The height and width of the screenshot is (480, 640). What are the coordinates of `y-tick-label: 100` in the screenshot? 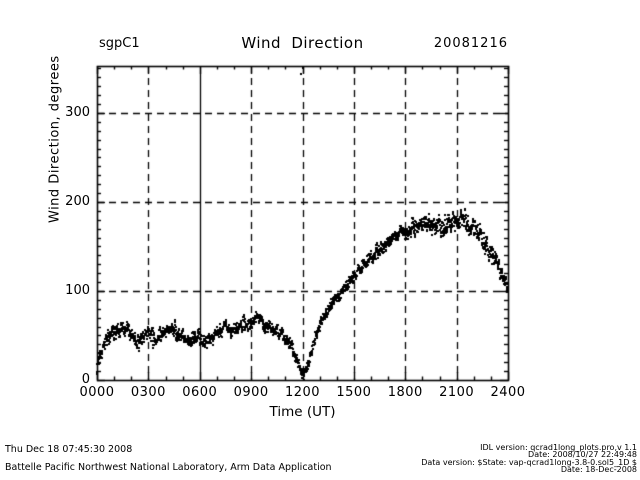 It's located at (77, 290).